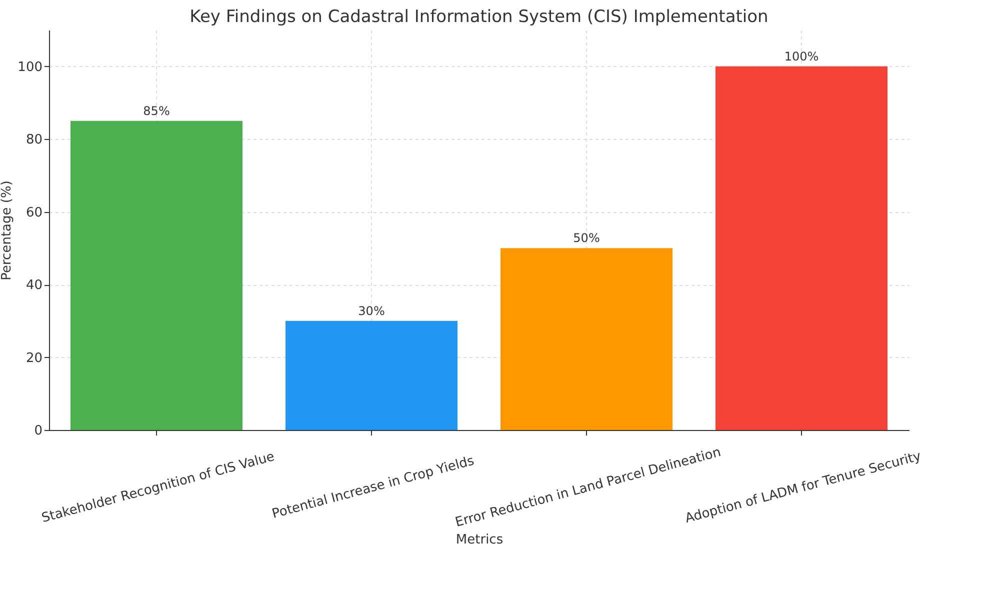  Describe the element at coordinates (7, 230) in the screenshot. I see `y-axis-title: Percentage (%)` at that location.